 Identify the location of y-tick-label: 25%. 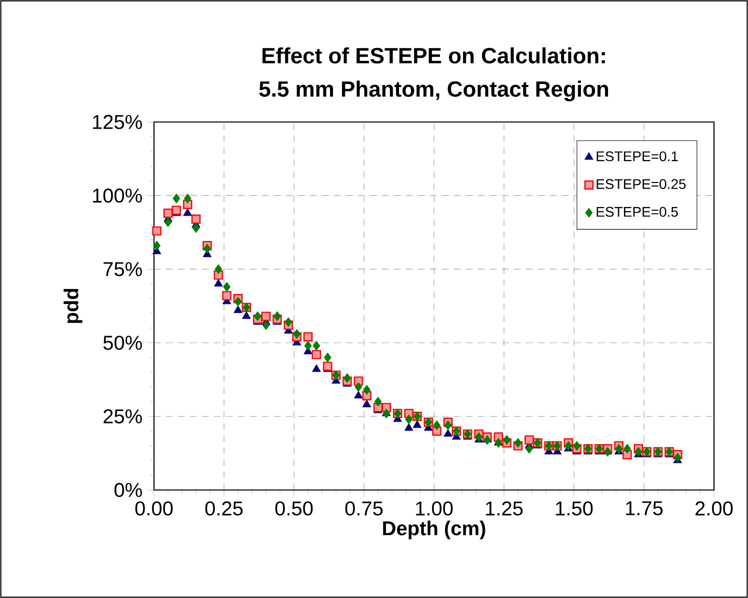
(123, 416).